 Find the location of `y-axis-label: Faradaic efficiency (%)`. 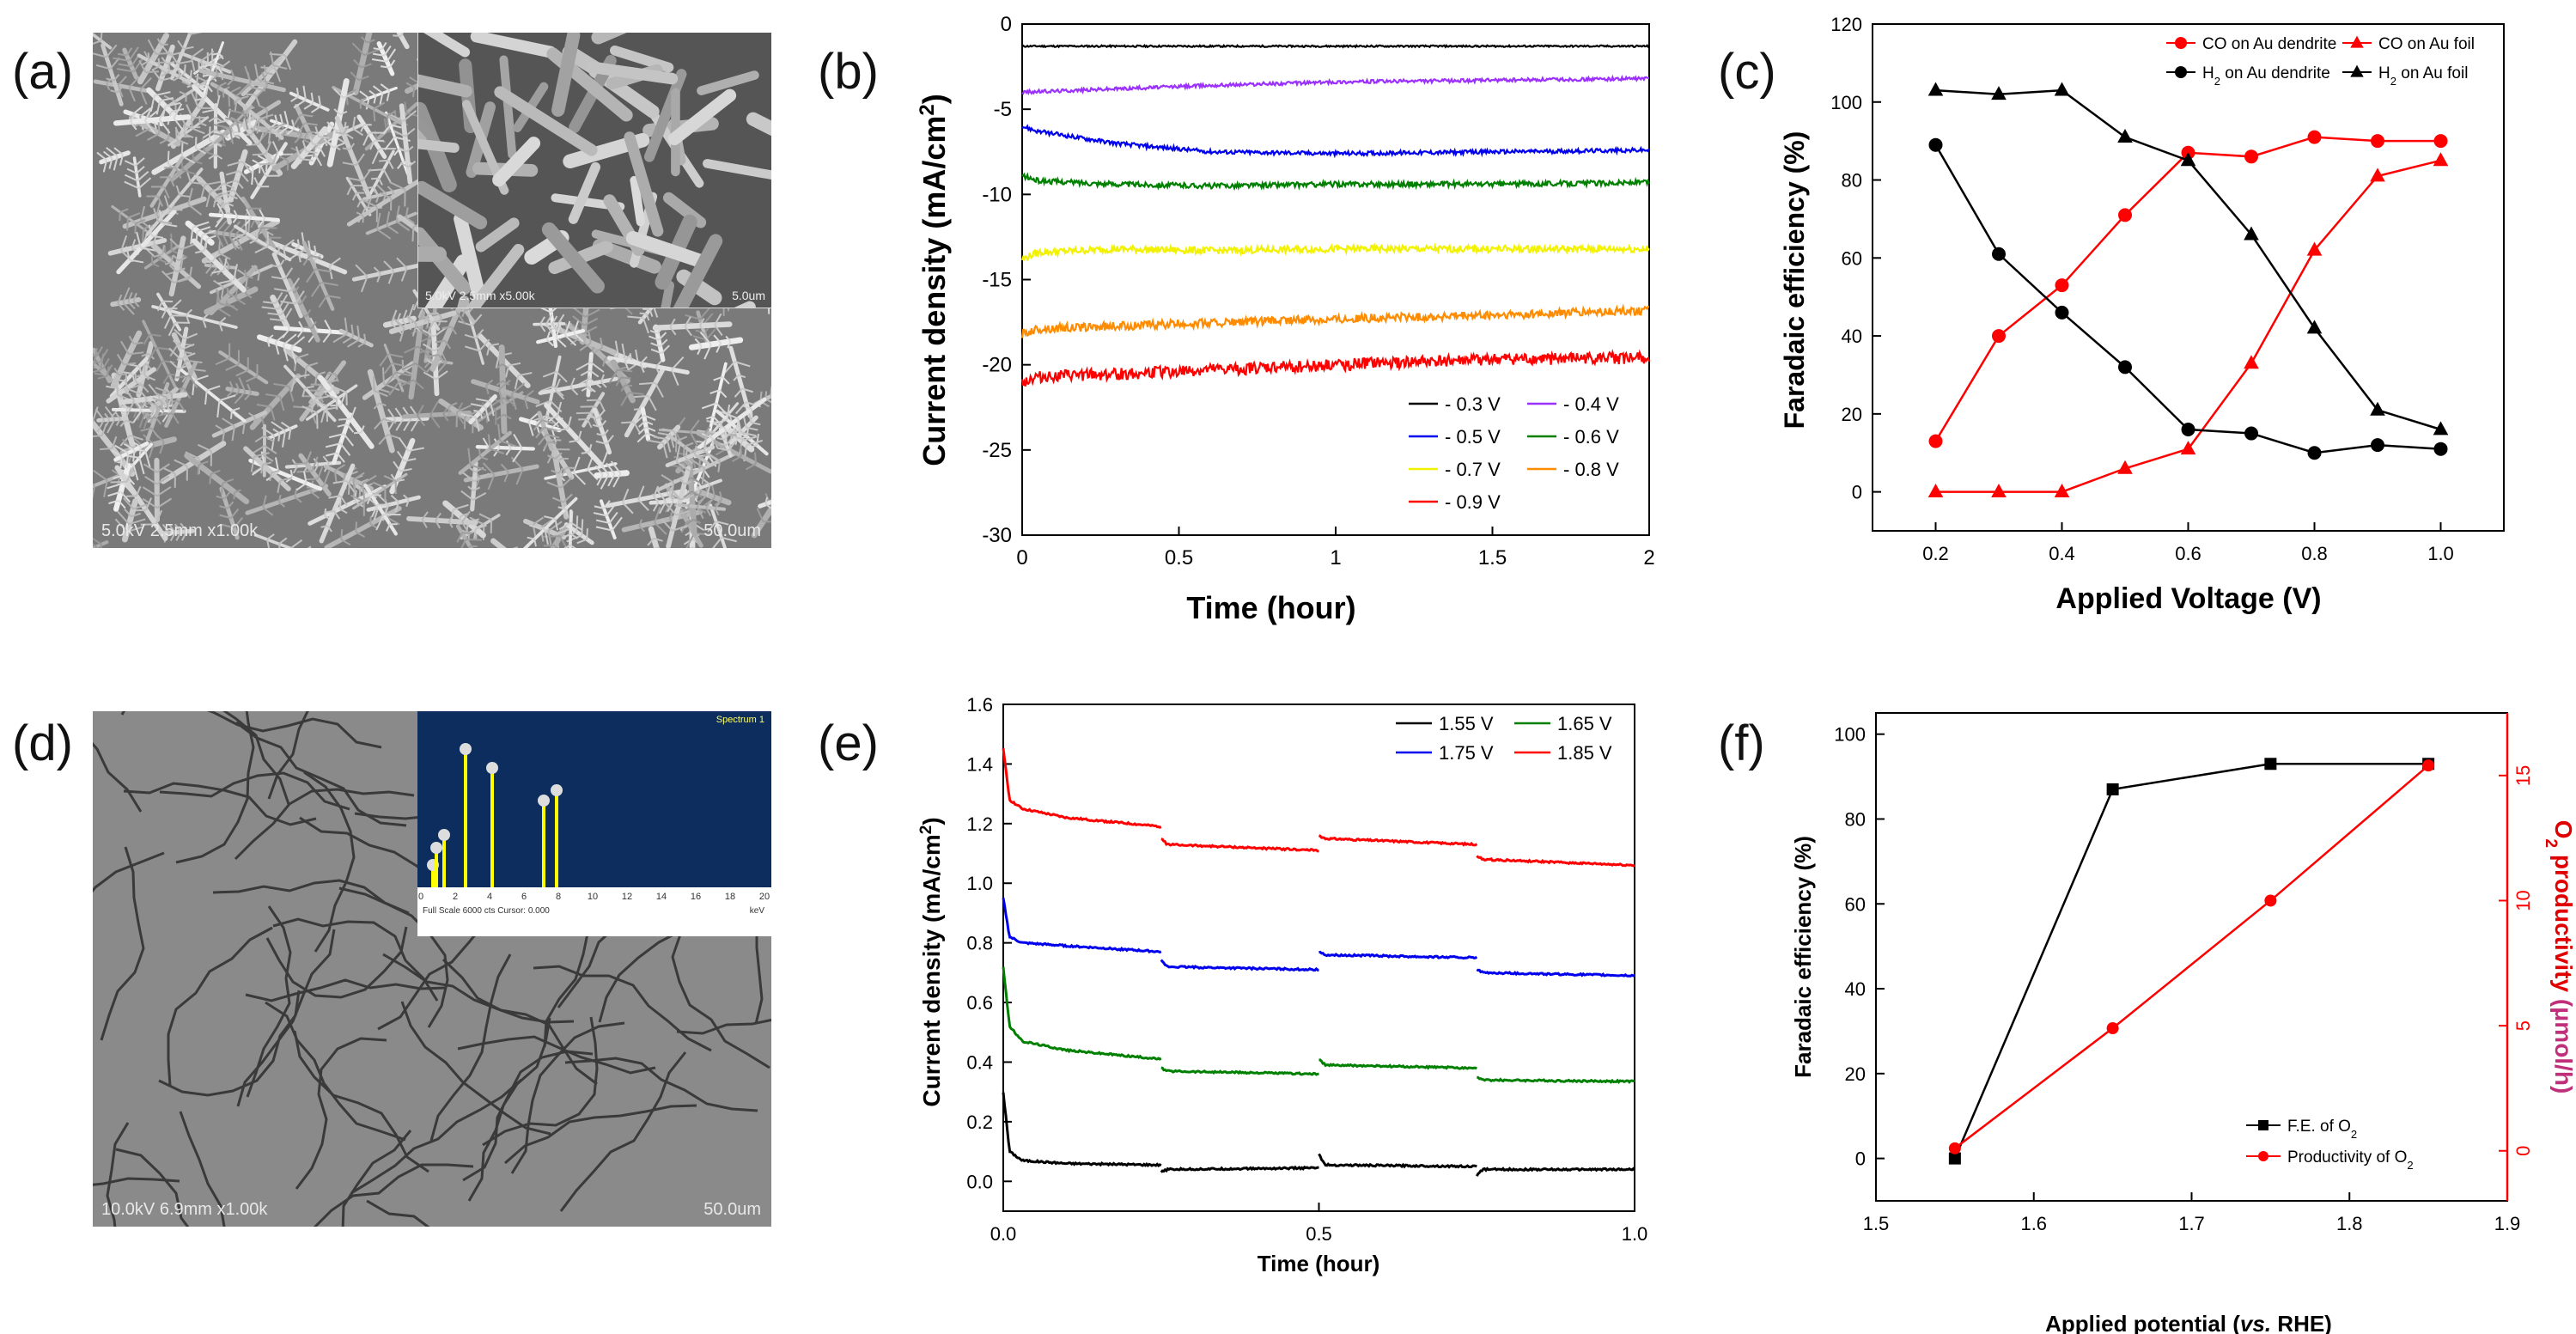

y-axis-label: Faradaic efficiency (%) is located at coordinates (1795, 280).